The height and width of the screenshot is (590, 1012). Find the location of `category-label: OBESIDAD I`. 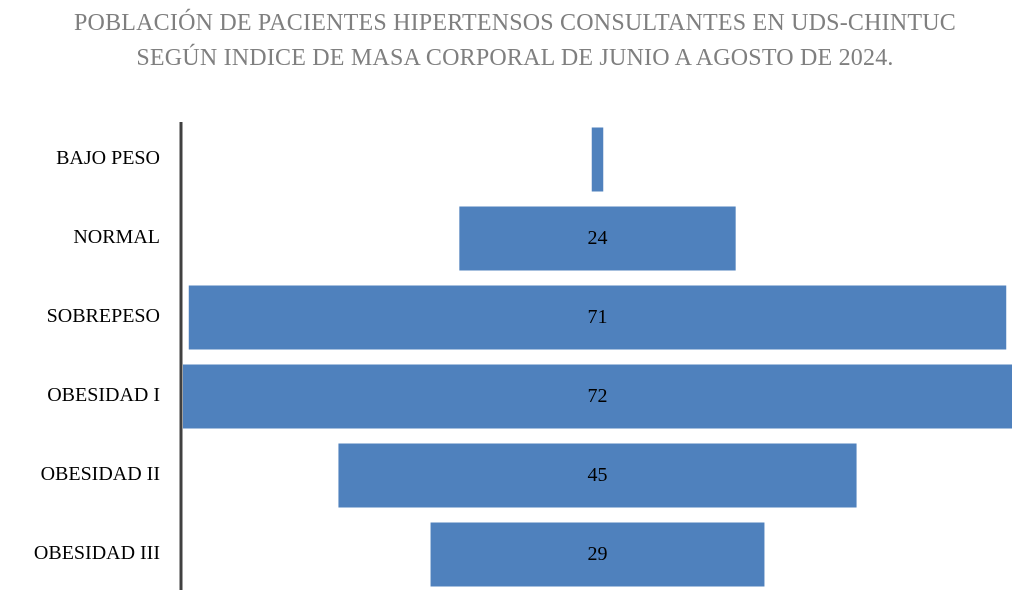

category-label: OBESIDAD I is located at coordinates (103, 395).